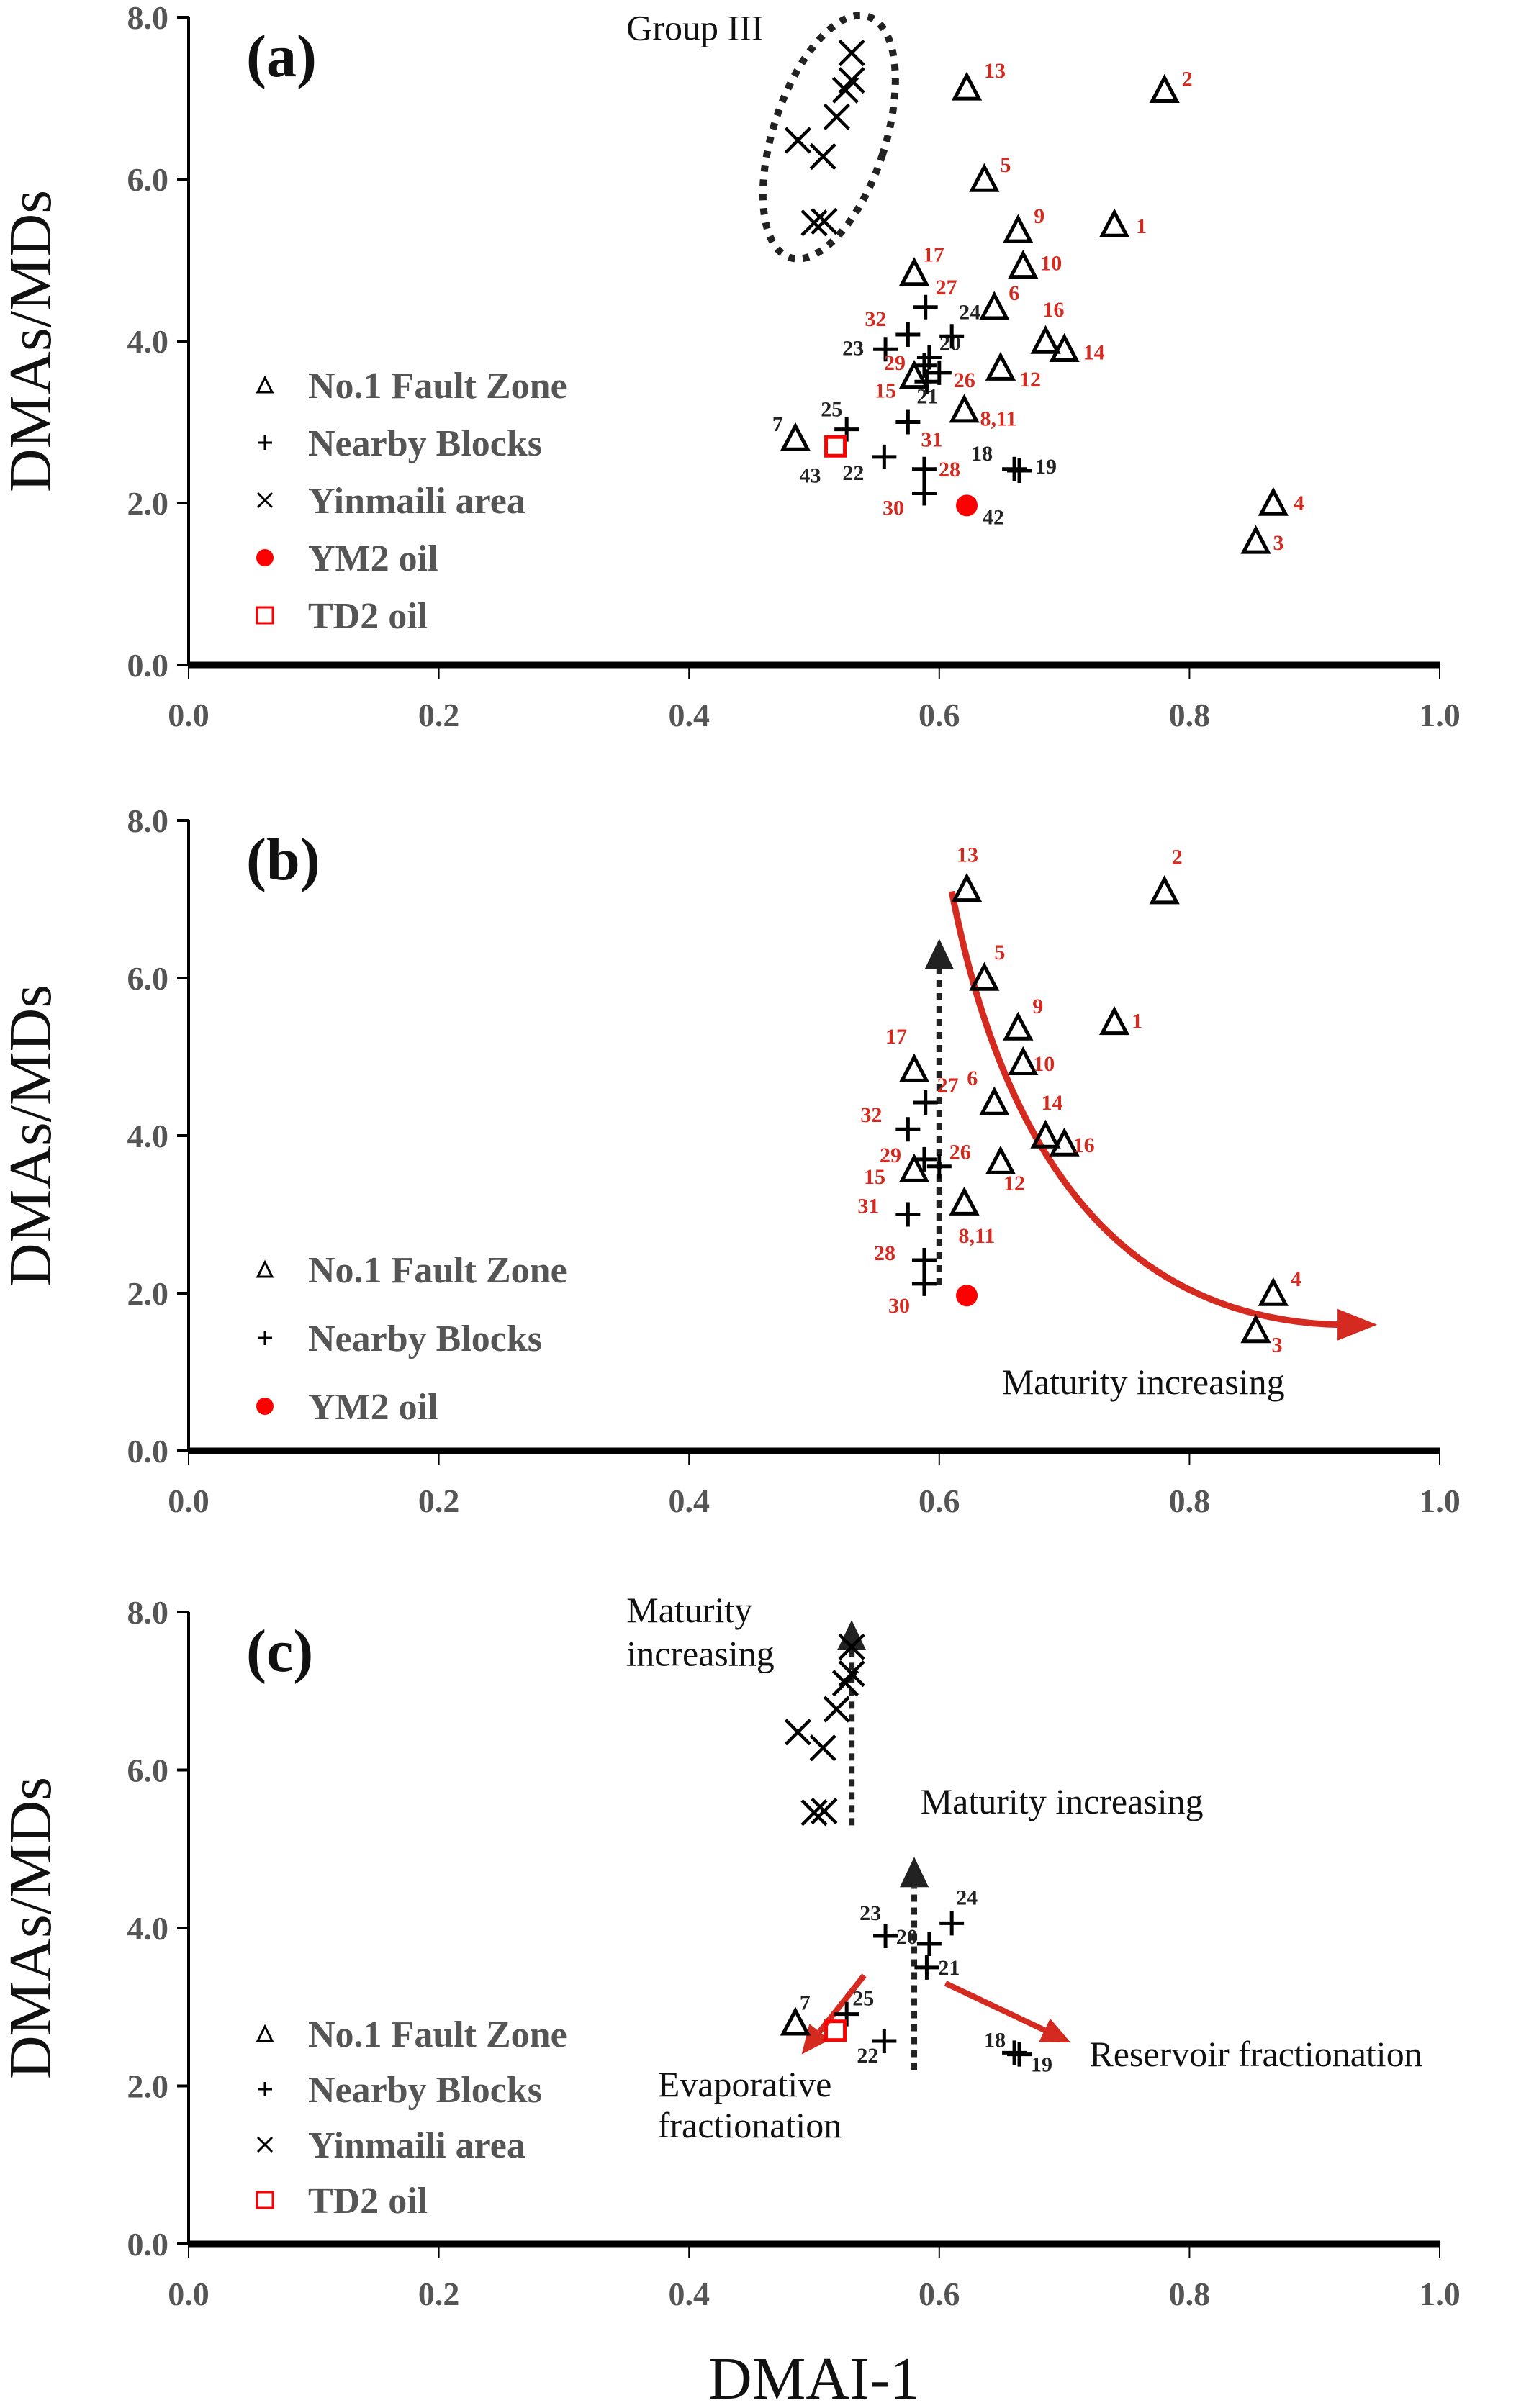 The height and width of the screenshot is (2408, 1516). What do you see at coordinates (417, 2145) in the screenshot?
I see `legend-label: Yinmaili area` at bounding box center [417, 2145].